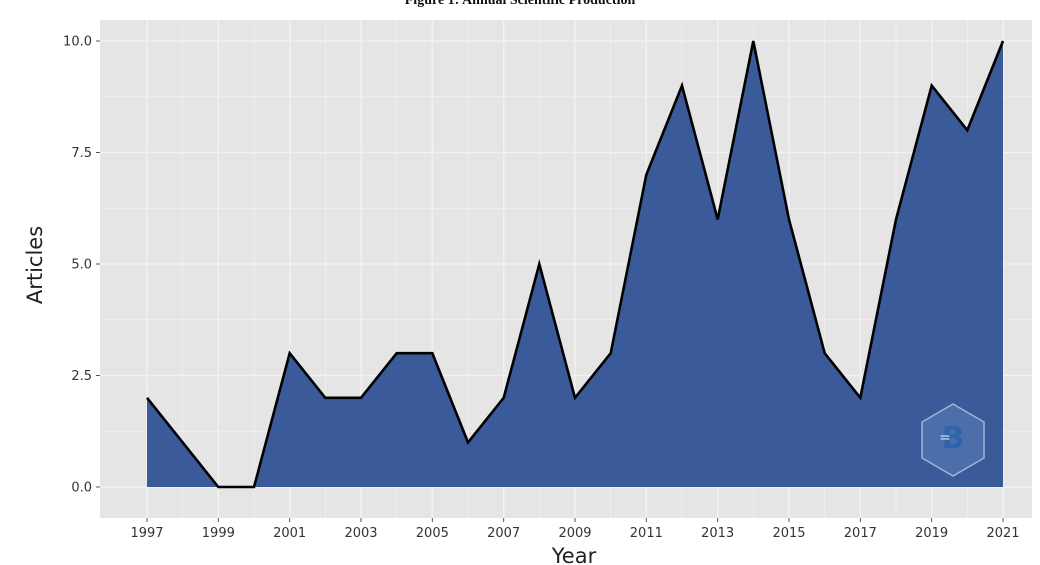 The width and height of the screenshot is (1040, 565). I want to click on y-tick-label: 7.5, so click(81, 153).